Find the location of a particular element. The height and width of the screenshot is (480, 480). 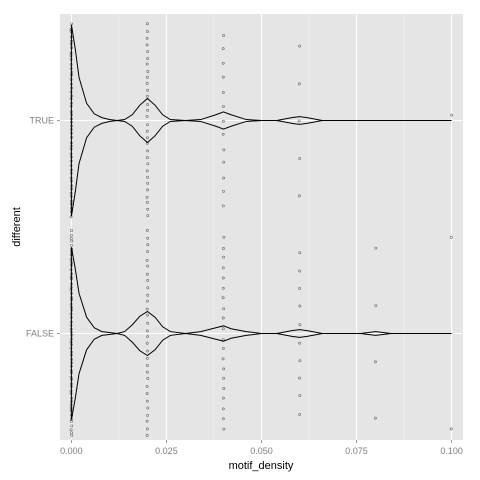

y-tick-label: FALSE is located at coordinates (40, 334).